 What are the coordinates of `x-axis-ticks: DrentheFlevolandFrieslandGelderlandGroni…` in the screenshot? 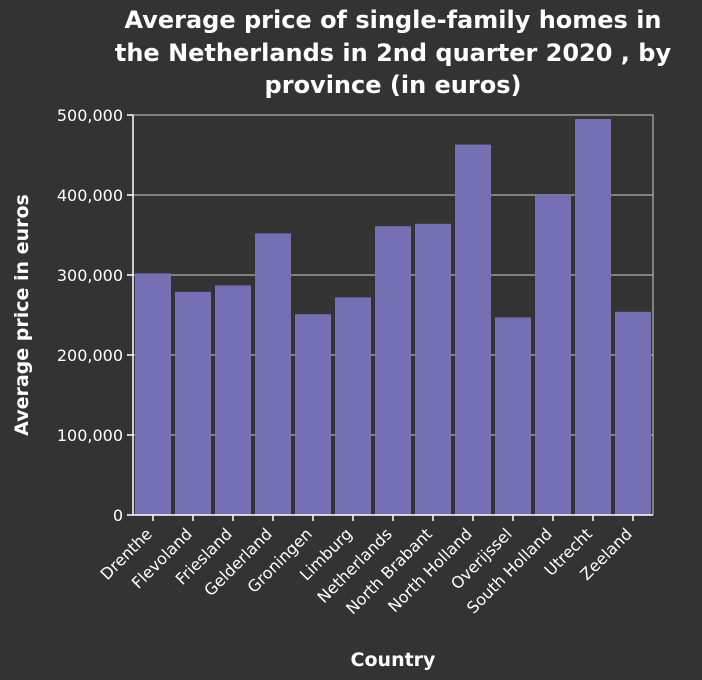 It's located at (366, 566).